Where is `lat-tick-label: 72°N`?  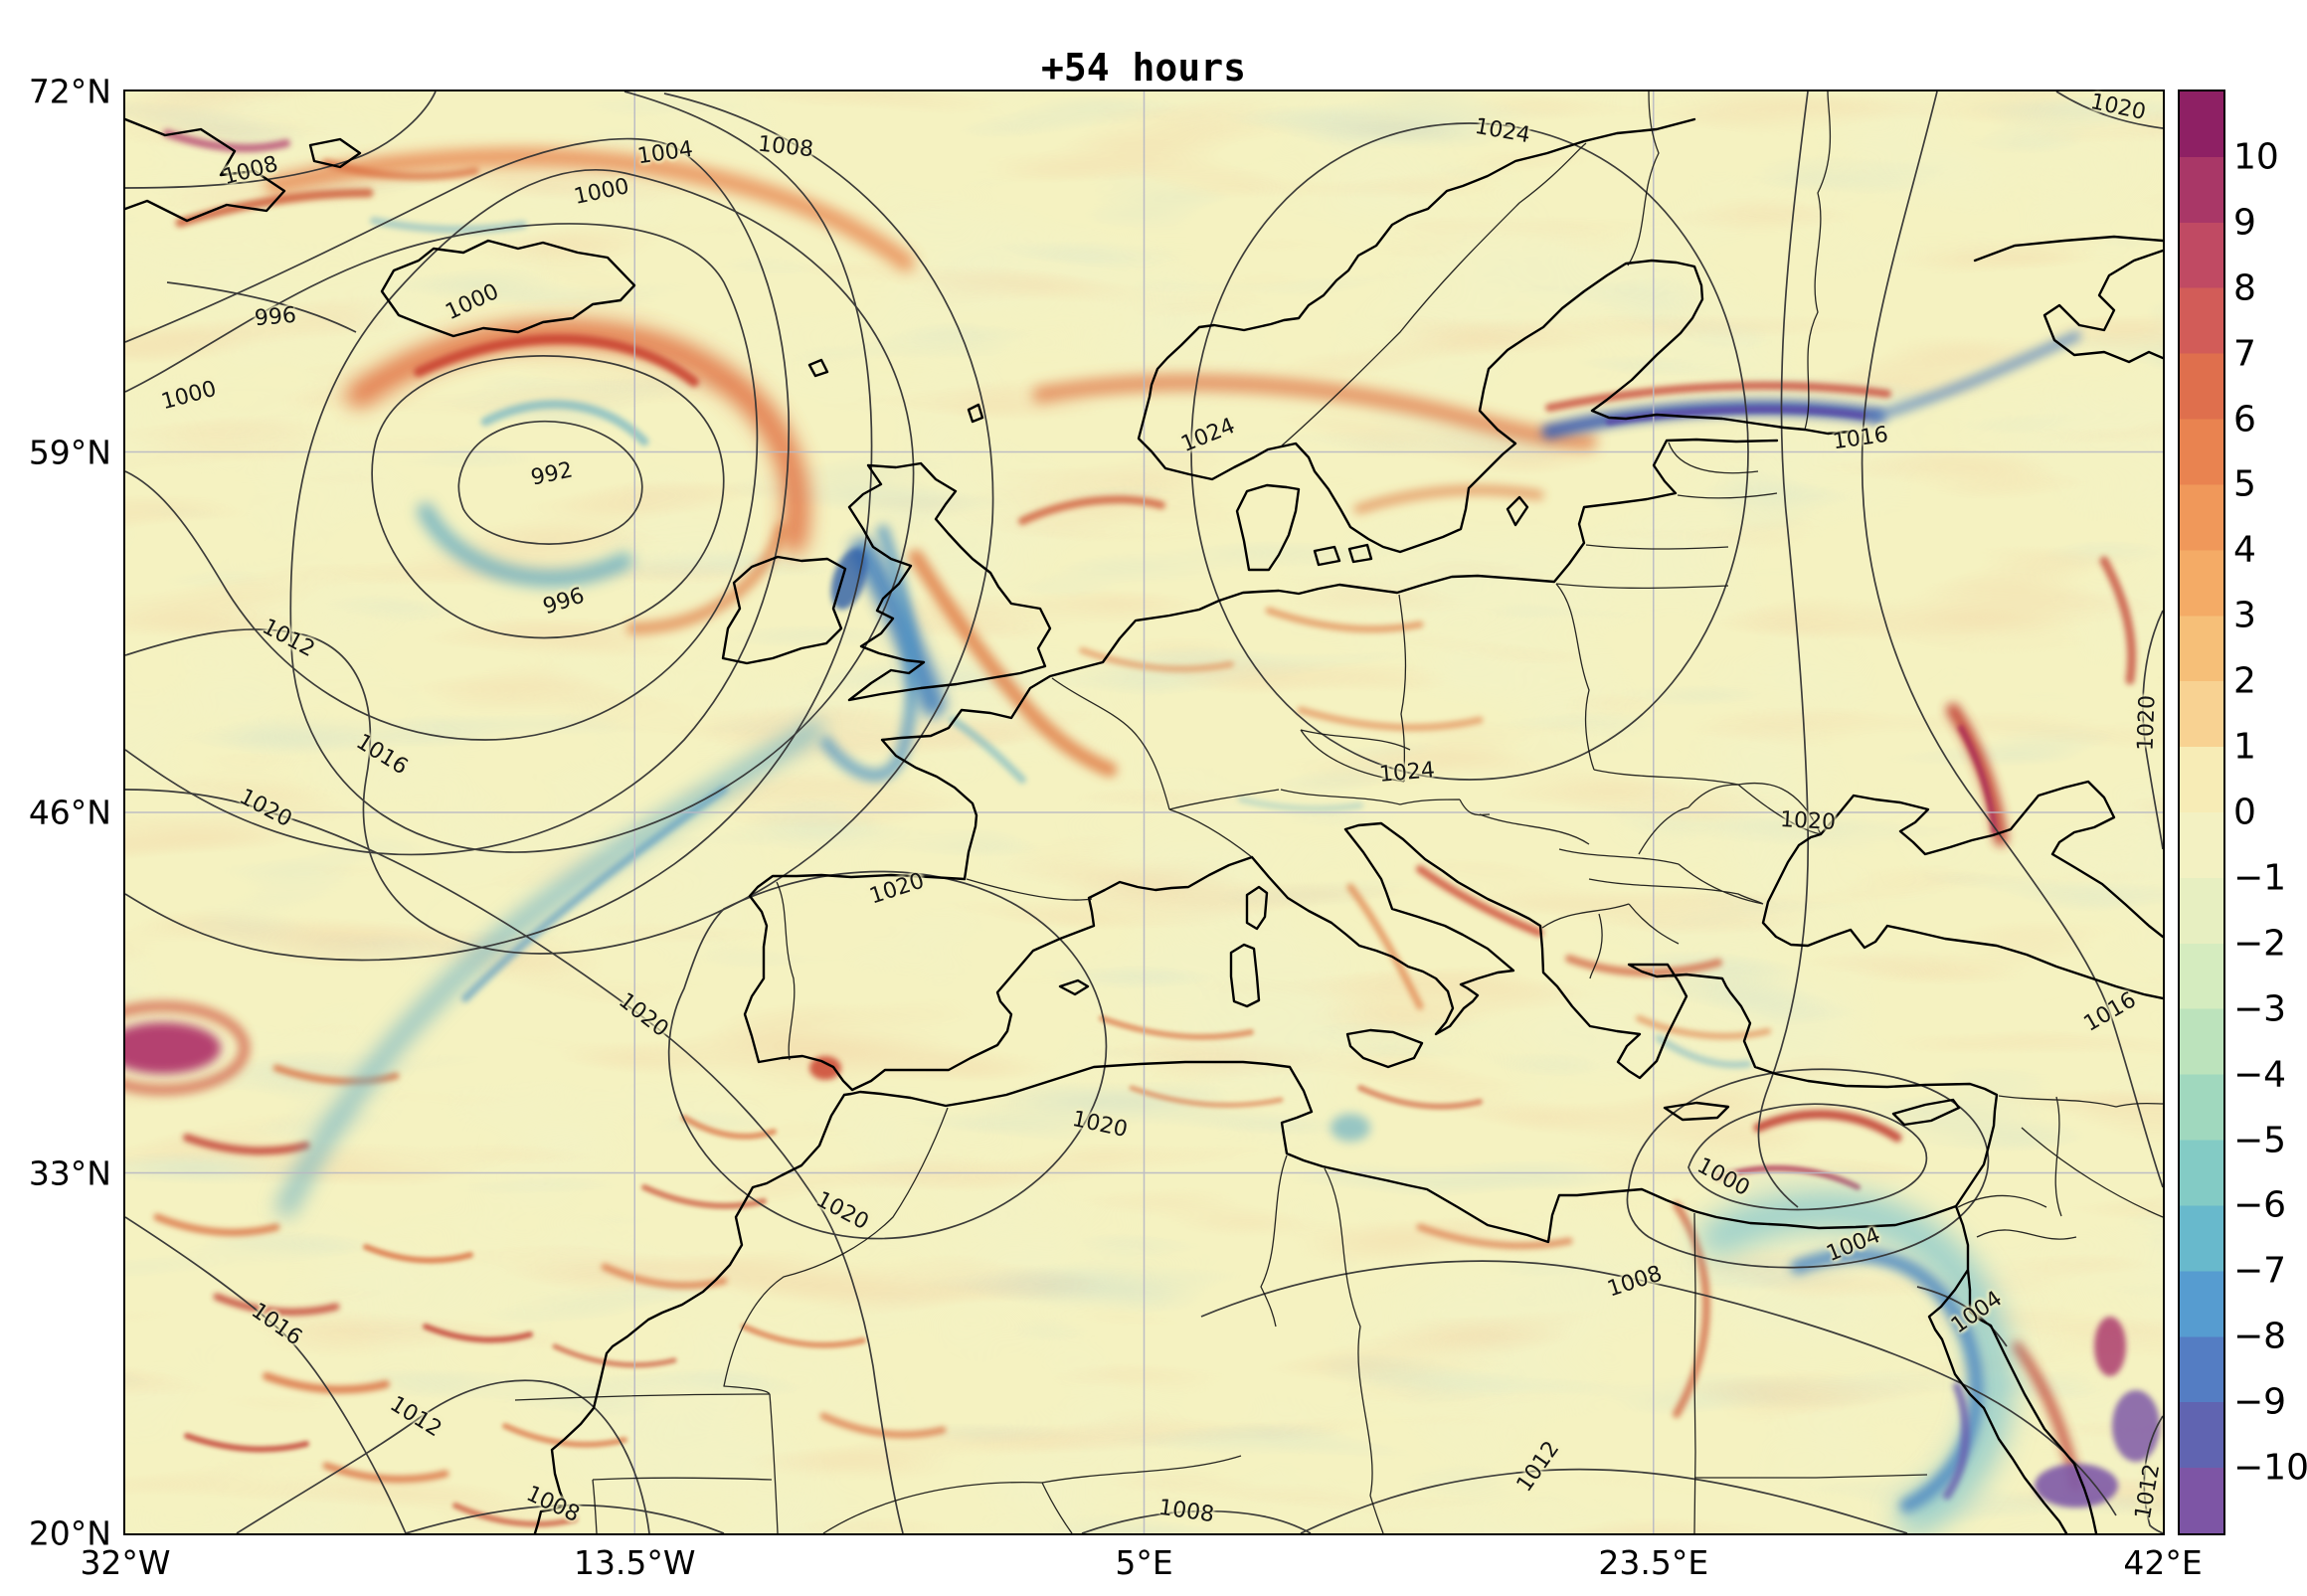
lat-tick-label: 72°N is located at coordinates (69, 92).